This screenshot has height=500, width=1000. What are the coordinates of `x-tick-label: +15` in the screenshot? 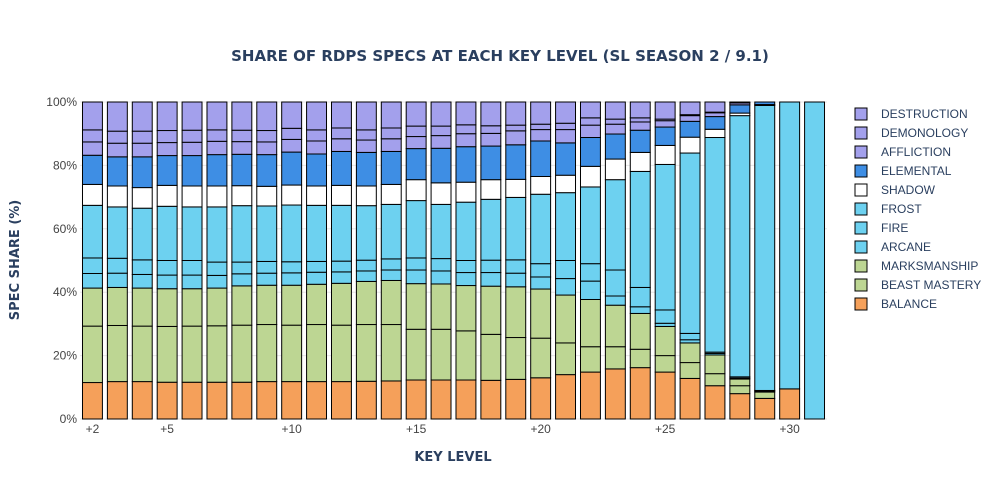 It's located at (416, 429).